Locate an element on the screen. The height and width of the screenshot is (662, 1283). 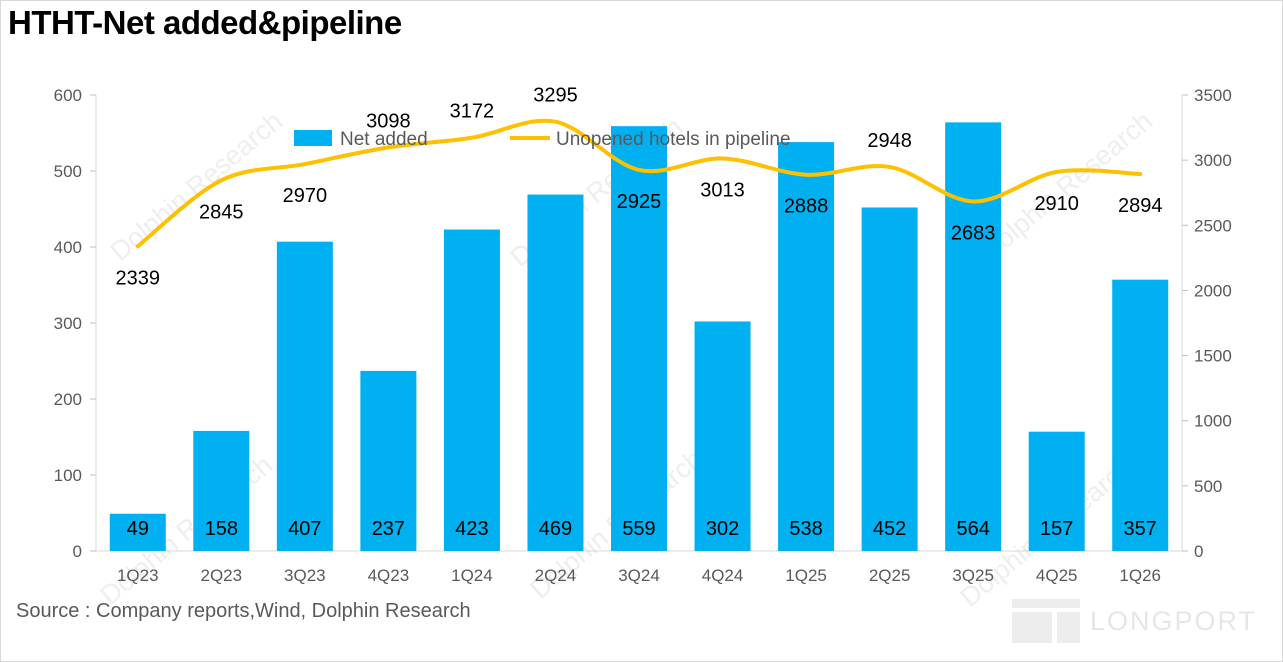
line-value-label: 2910 is located at coordinates (1056, 204).